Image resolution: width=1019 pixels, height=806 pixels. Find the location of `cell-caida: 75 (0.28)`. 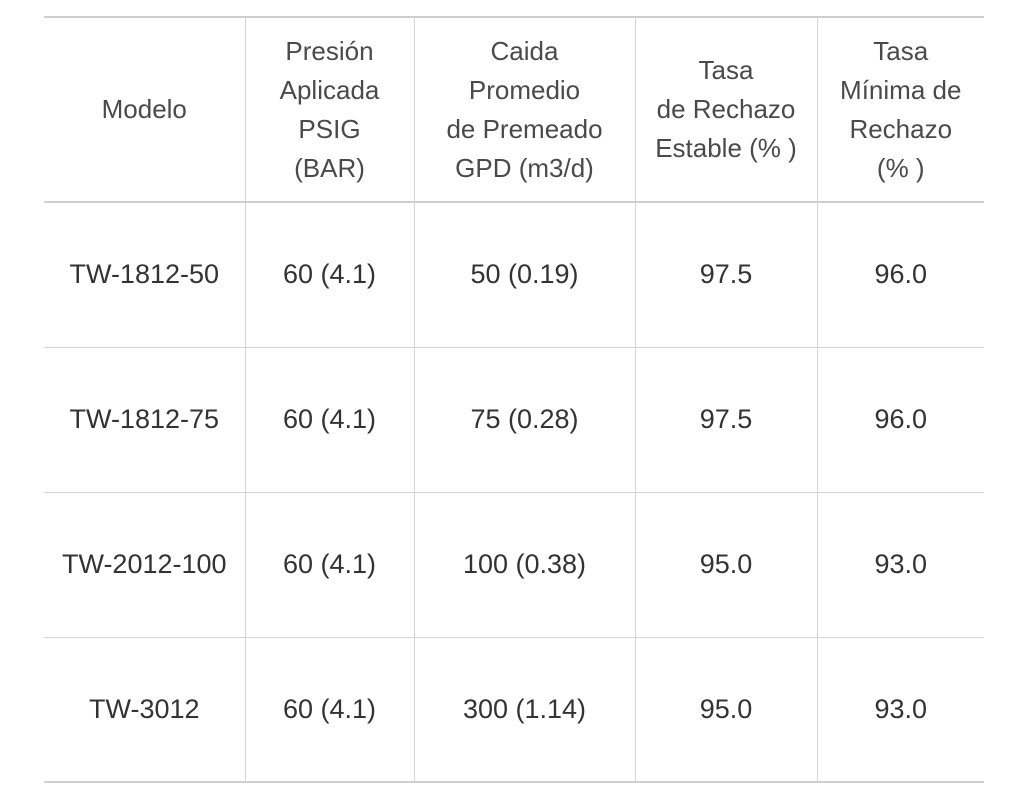

cell-caida: 75 (0.28) is located at coordinates (524, 419).